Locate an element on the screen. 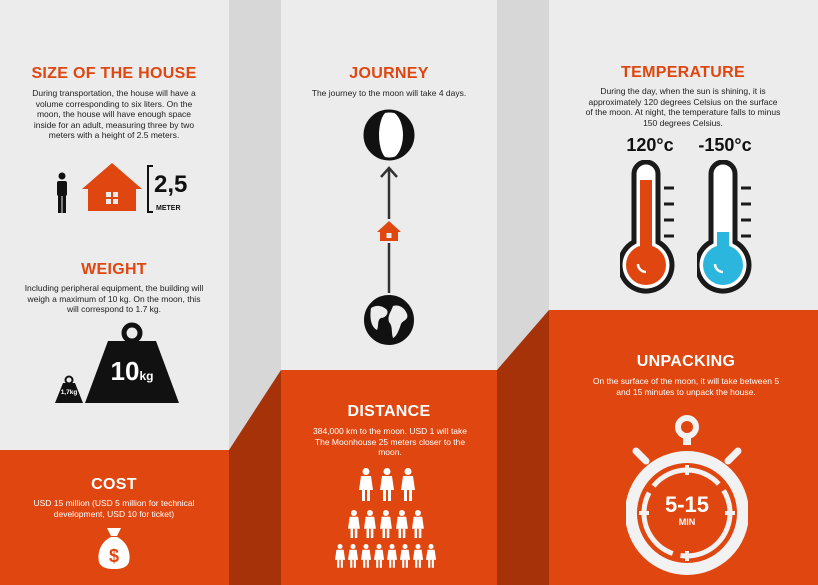 The image size is (818, 585). house-height-unit: METER is located at coordinates (168, 208).